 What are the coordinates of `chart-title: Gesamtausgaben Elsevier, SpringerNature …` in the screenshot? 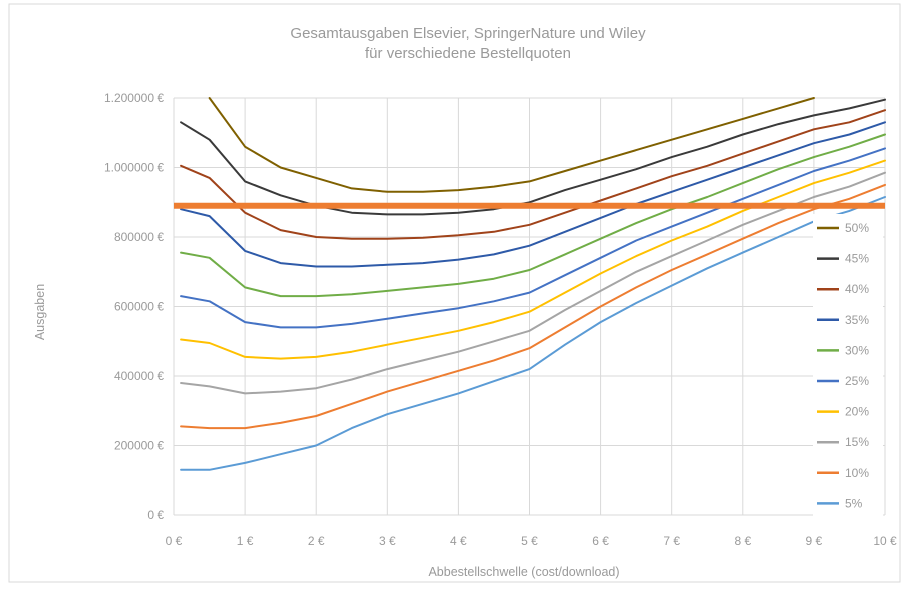 It's located at (468, 33).